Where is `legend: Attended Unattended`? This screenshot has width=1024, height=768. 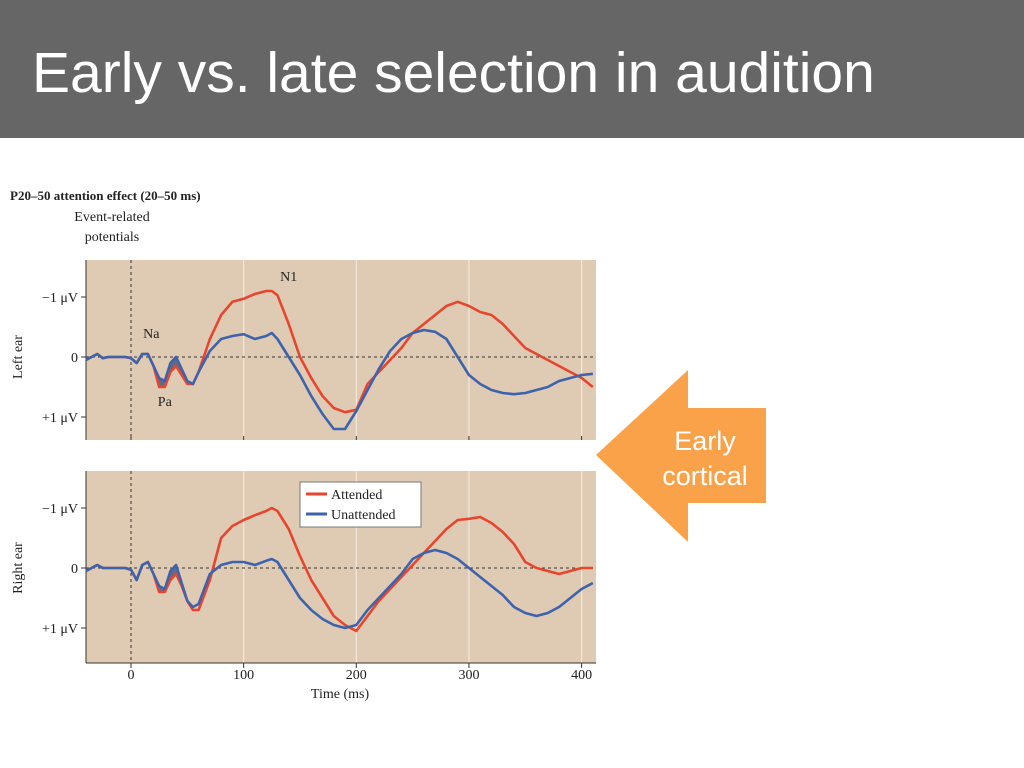
legend: Attended Unattended is located at coordinates (360, 504).